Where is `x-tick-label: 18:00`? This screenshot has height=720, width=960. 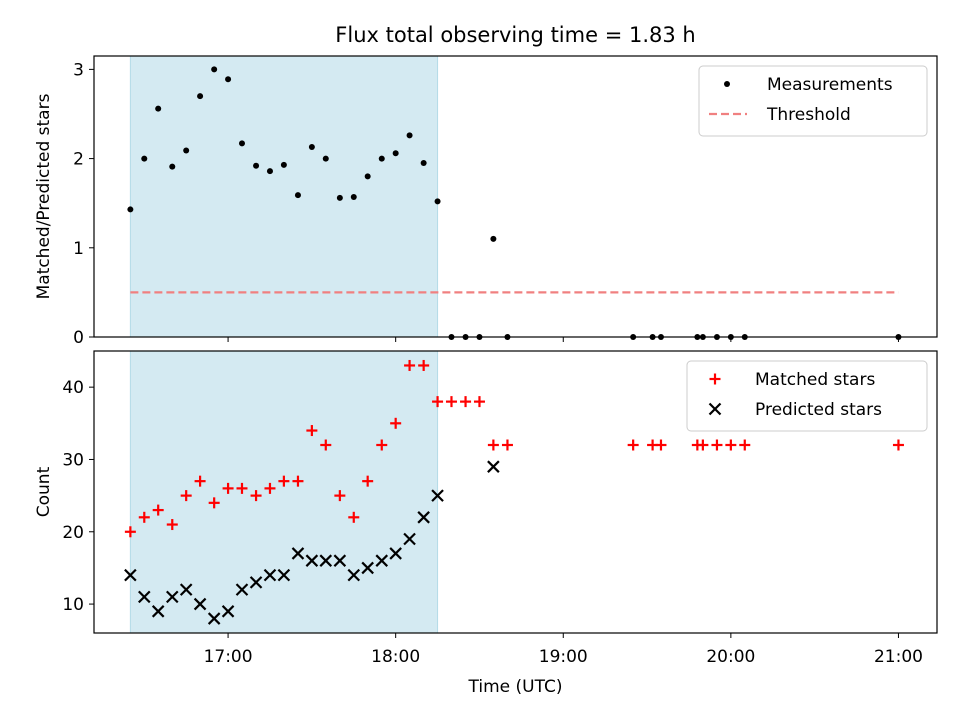
x-tick-label: 18:00 is located at coordinates (395, 657).